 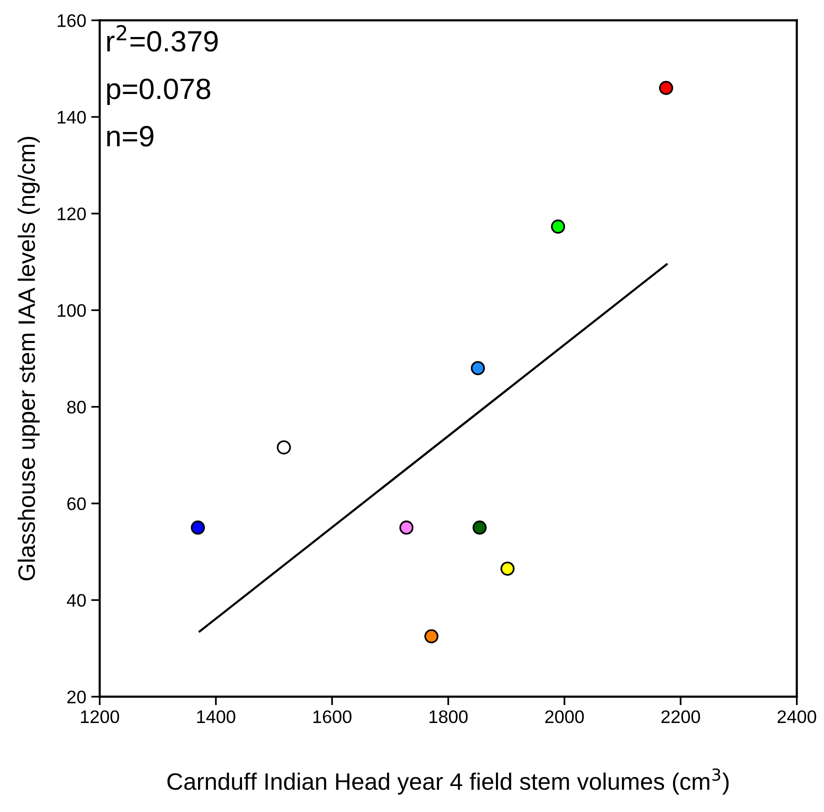 What do you see at coordinates (162, 38) in the screenshot?
I see `annotation: r$^{2}$=0.379` at bounding box center [162, 38].